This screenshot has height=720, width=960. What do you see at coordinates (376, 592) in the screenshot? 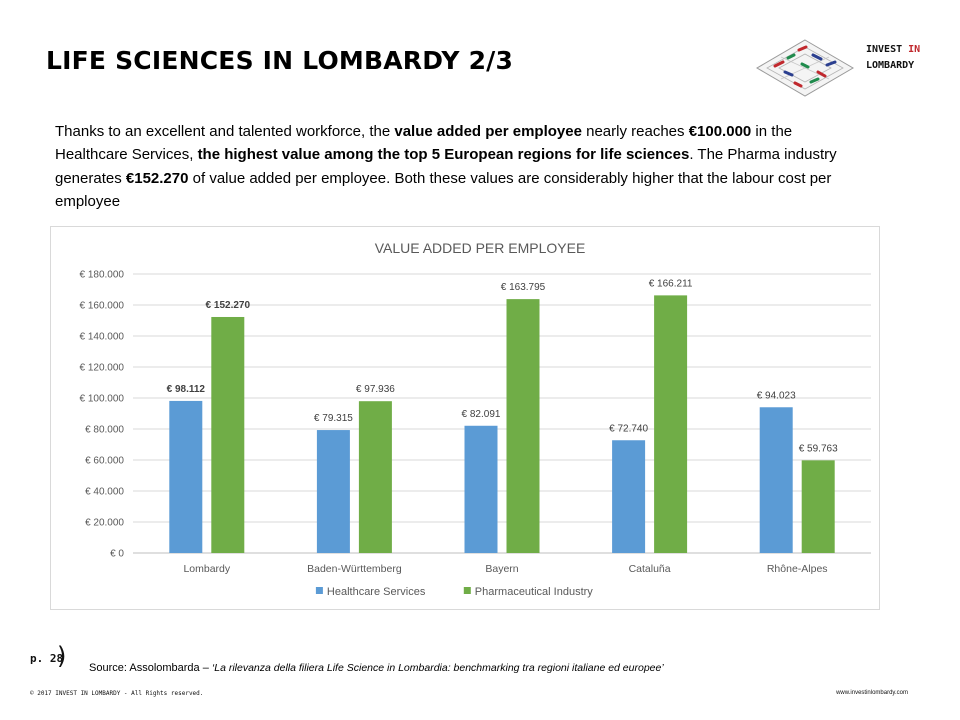
I see `legend-label: Healthcare Services` at bounding box center [376, 592].